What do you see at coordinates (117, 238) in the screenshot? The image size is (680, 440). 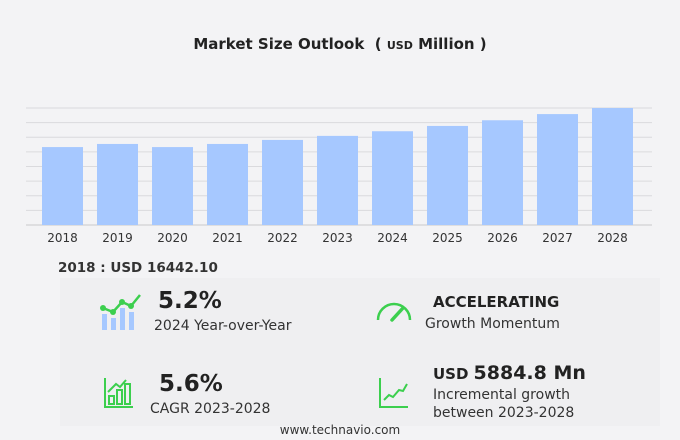 I see `x-tick-label: 2019` at bounding box center [117, 238].